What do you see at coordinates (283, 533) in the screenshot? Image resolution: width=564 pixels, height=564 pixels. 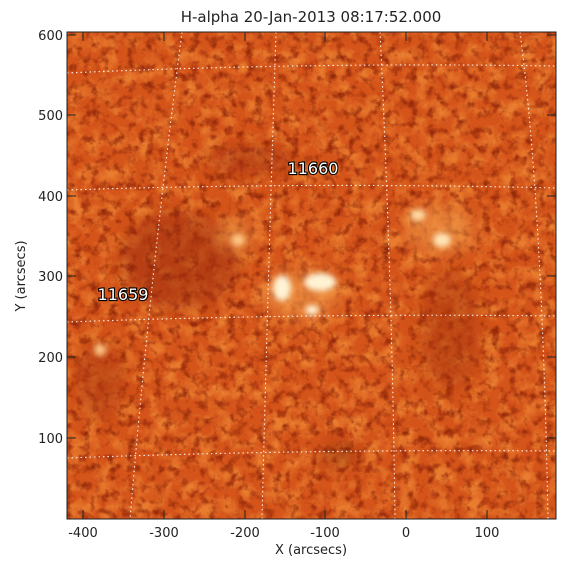 I see `x-tick-labels: -400 -300 -200 -100 0 100` at bounding box center [283, 533].